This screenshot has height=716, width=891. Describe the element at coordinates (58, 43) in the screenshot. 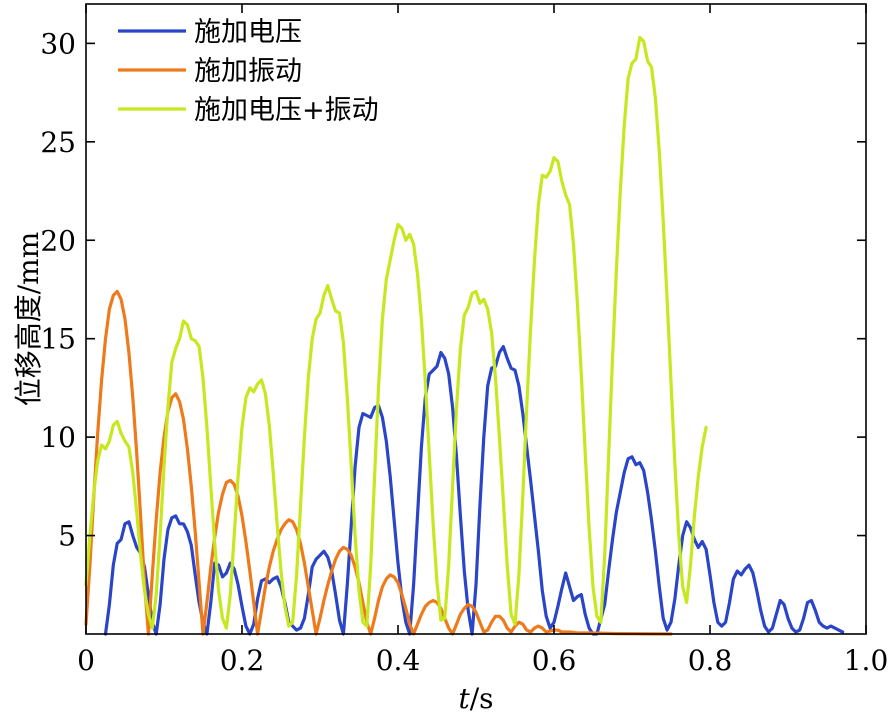

I see `y-tick-label: 30` at that location.